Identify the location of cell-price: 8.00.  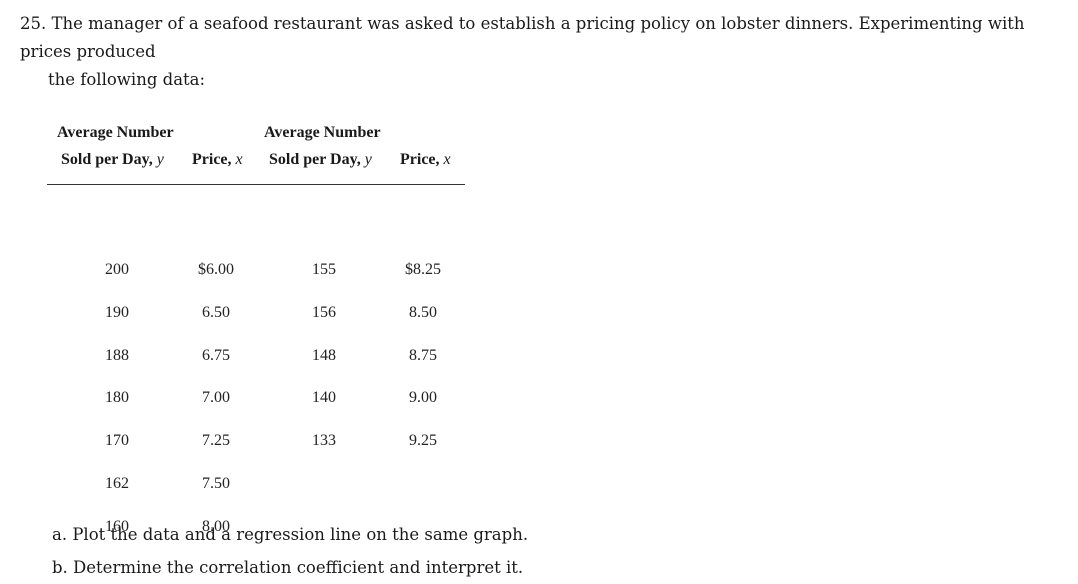
(216, 526).